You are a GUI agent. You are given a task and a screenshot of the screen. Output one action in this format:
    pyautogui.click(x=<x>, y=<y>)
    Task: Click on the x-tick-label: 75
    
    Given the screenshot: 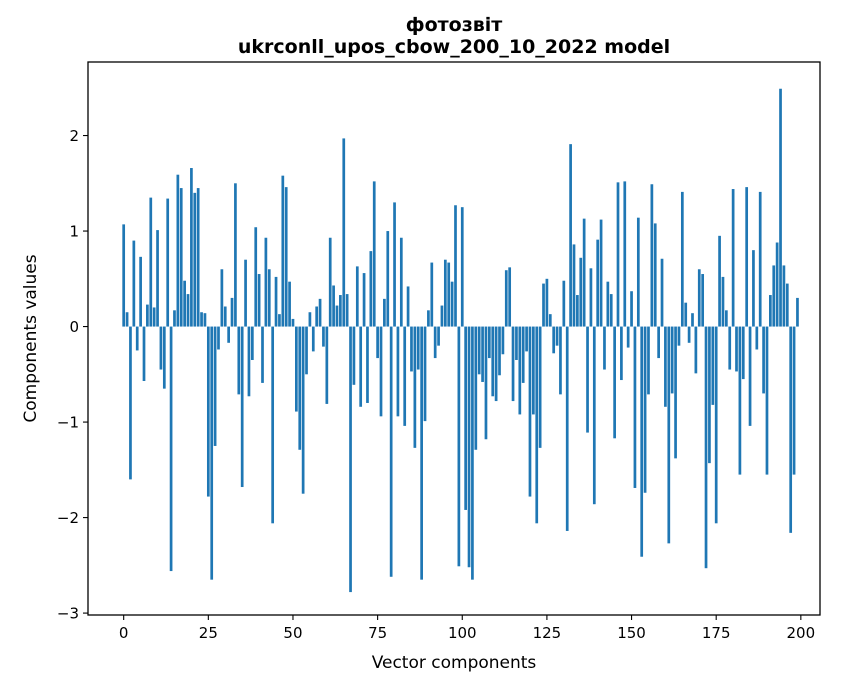 What is the action you would take?
    pyautogui.click(x=377, y=633)
    